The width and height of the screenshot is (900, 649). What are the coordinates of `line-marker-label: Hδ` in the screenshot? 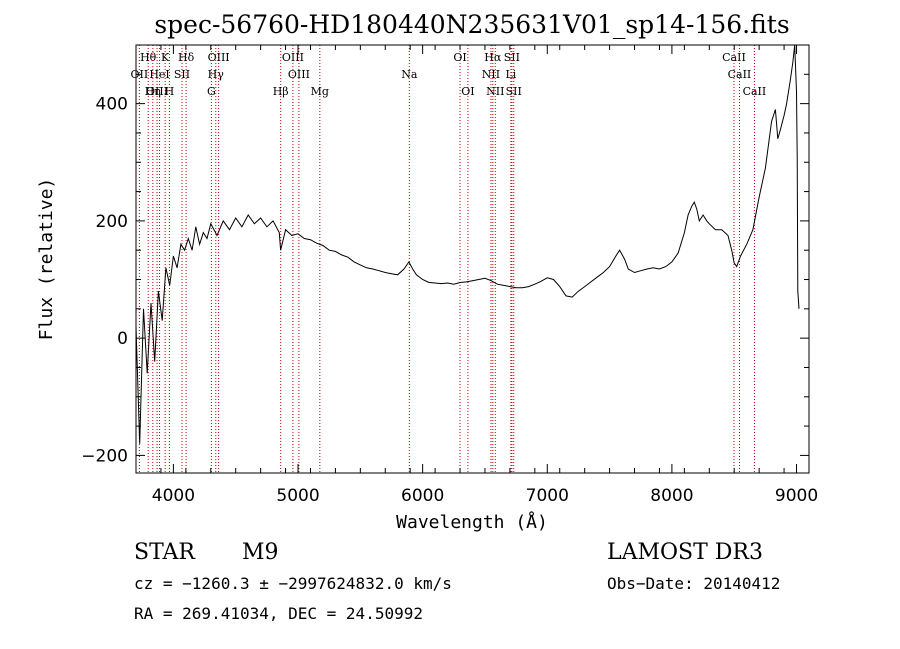 It's located at (186, 57).